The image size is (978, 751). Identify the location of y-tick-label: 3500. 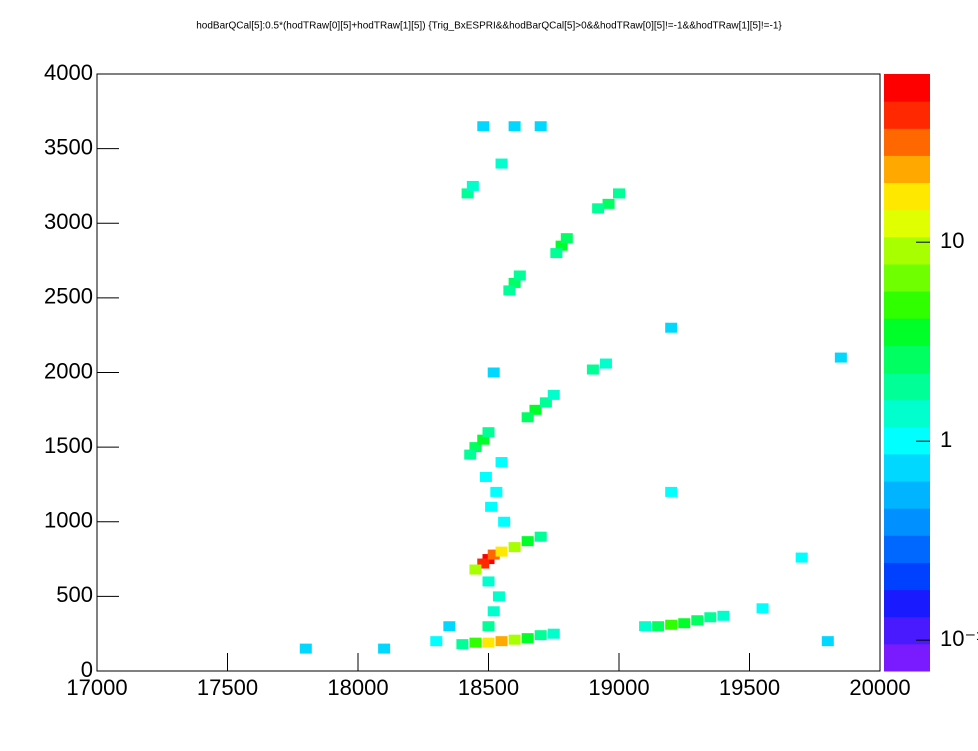
(68, 146).